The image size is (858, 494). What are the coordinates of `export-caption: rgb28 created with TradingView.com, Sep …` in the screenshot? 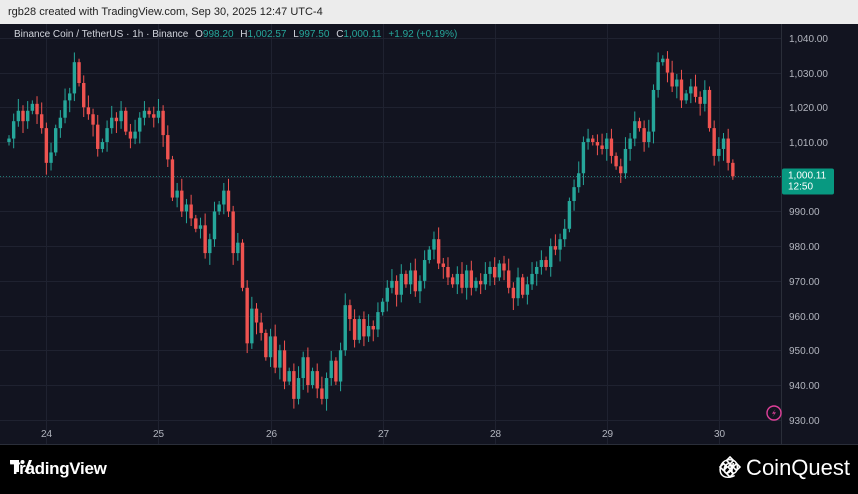 It's located at (165, 12).